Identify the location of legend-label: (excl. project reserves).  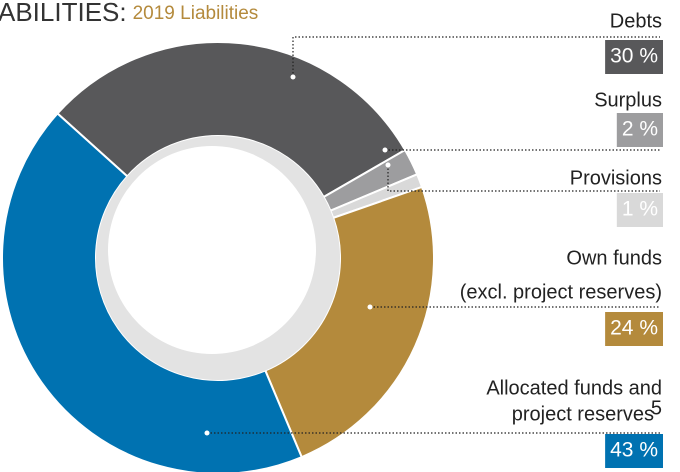
(561, 292).